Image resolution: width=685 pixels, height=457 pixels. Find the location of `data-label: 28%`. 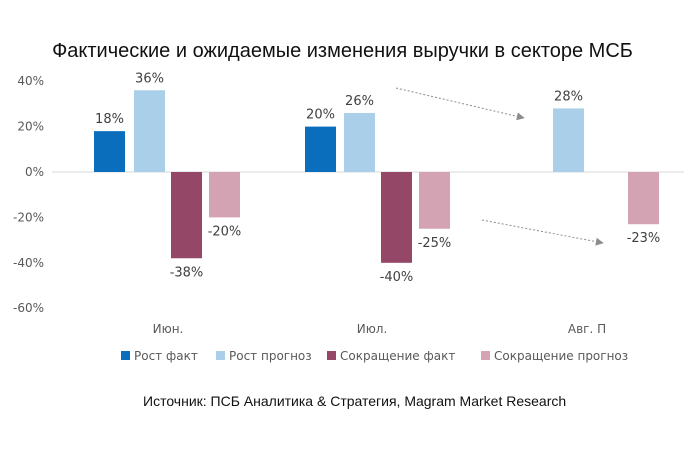

data-label: 28% is located at coordinates (568, 96).